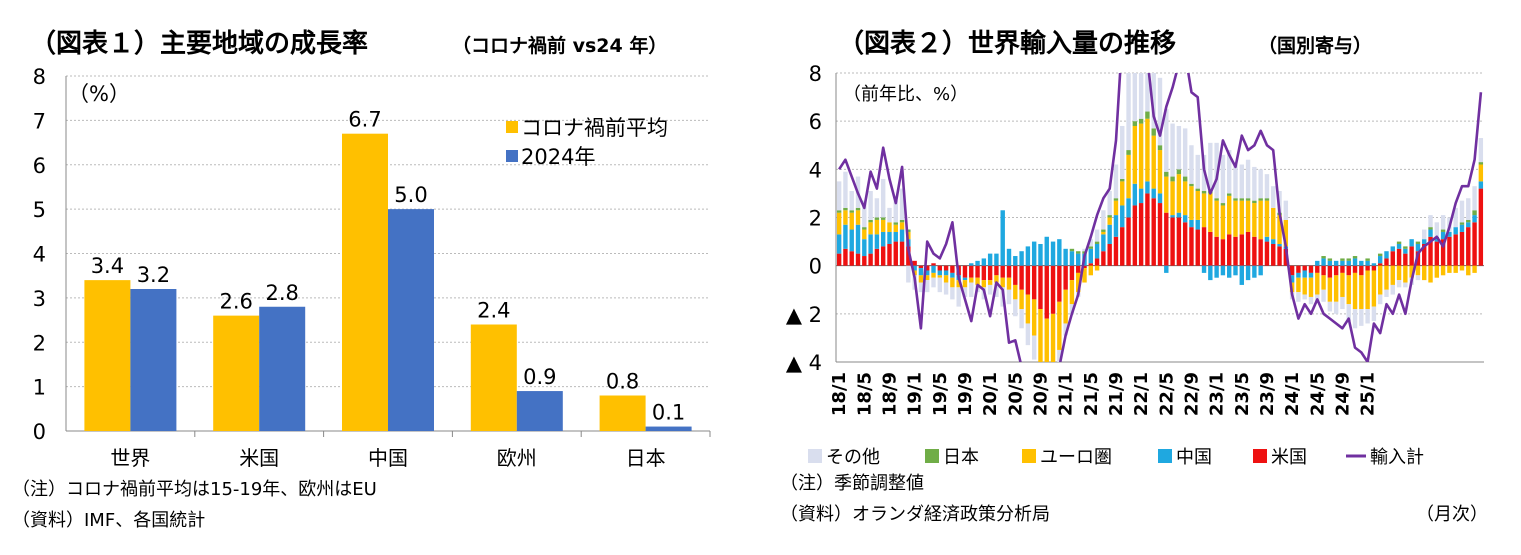  I want to click on left-data-label: 2.4, so click(493, 311).